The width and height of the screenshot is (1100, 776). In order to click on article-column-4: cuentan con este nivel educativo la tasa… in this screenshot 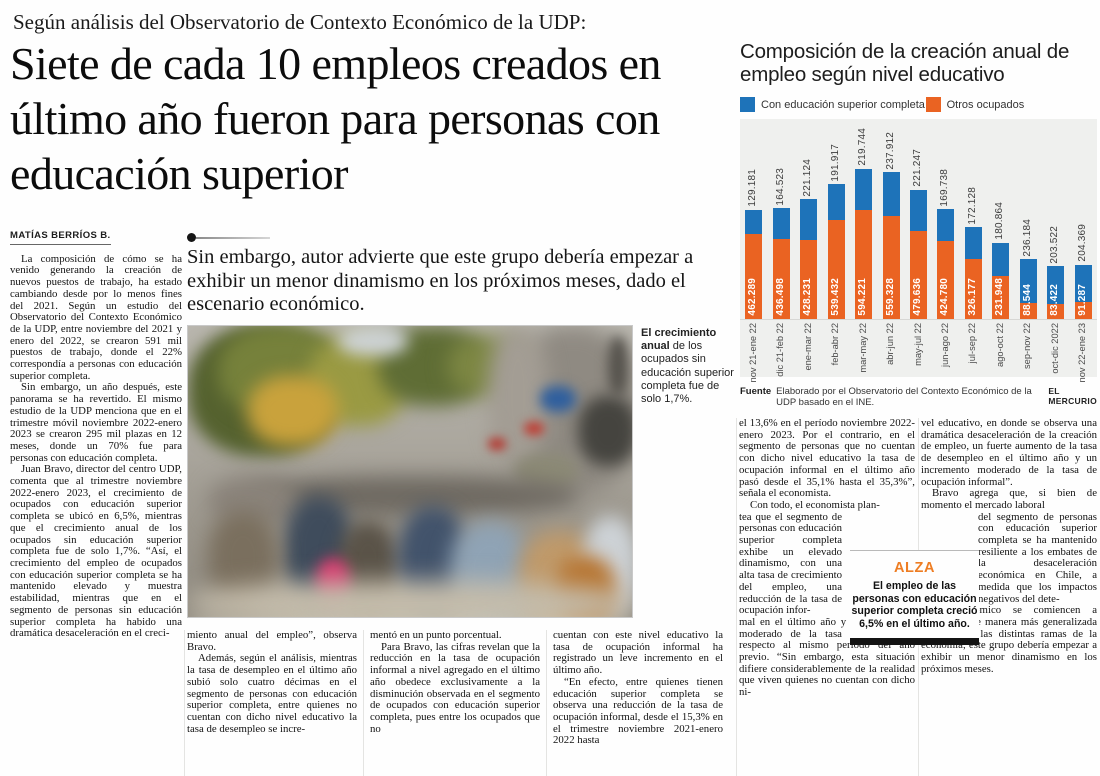, I will do `click(638, 702)`.